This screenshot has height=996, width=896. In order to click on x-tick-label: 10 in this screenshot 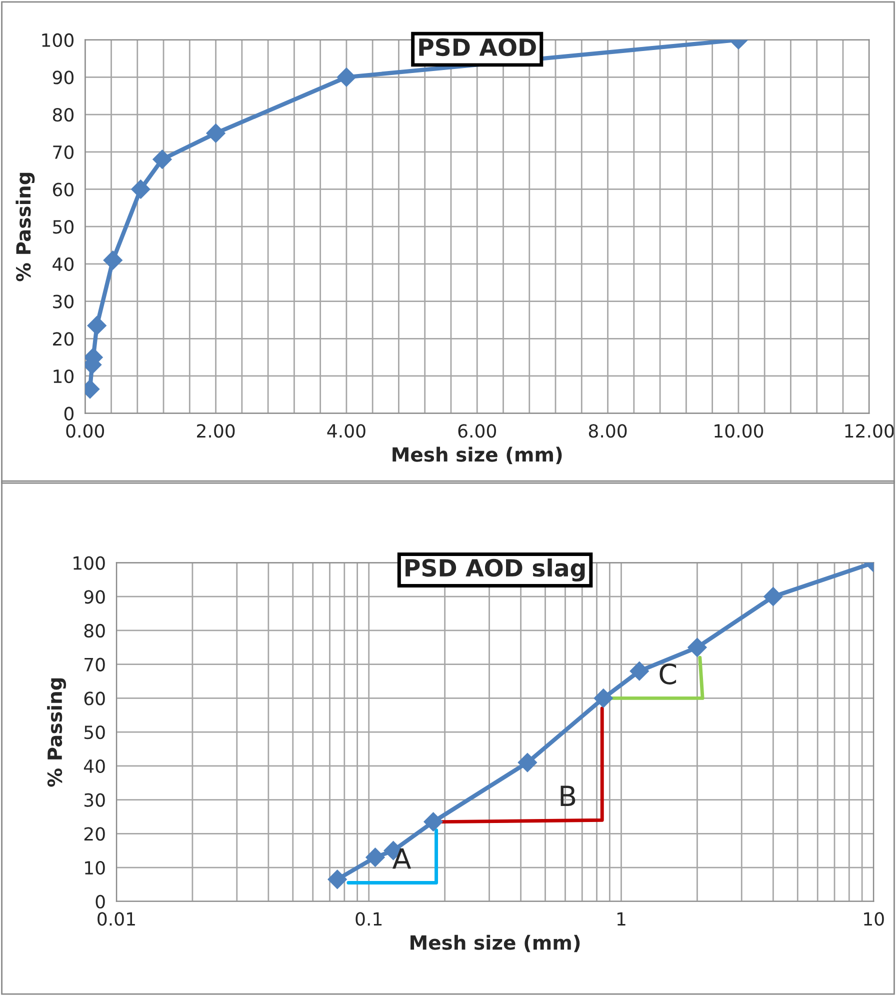, I will do `click(874, 919)`.